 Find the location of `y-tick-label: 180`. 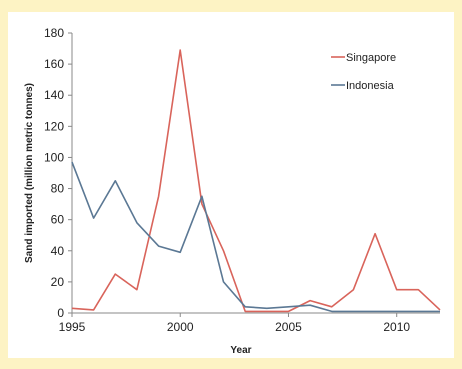

y-tick-label: 180 is located at coordinates (54, 33).